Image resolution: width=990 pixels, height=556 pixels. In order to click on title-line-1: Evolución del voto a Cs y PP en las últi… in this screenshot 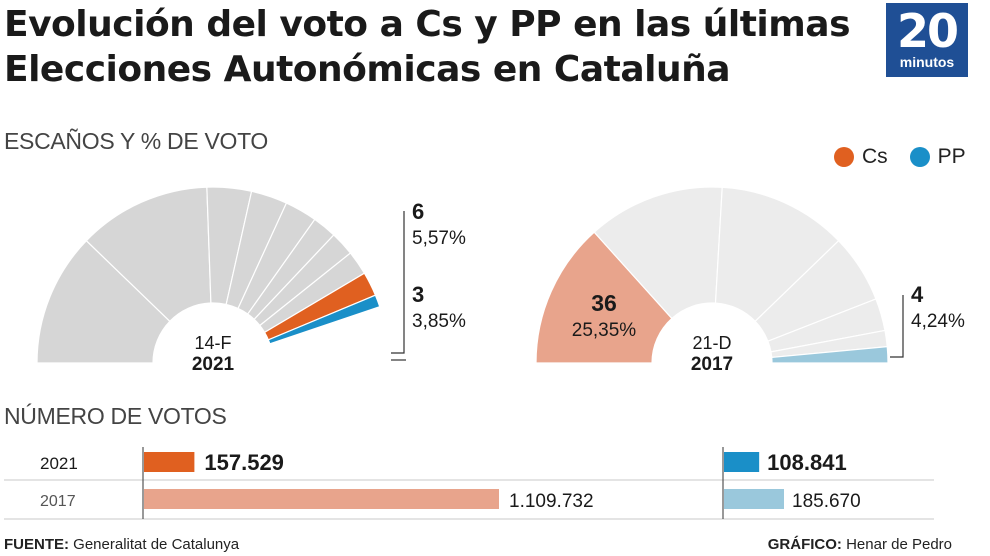, I will do `click(427, 24)`.